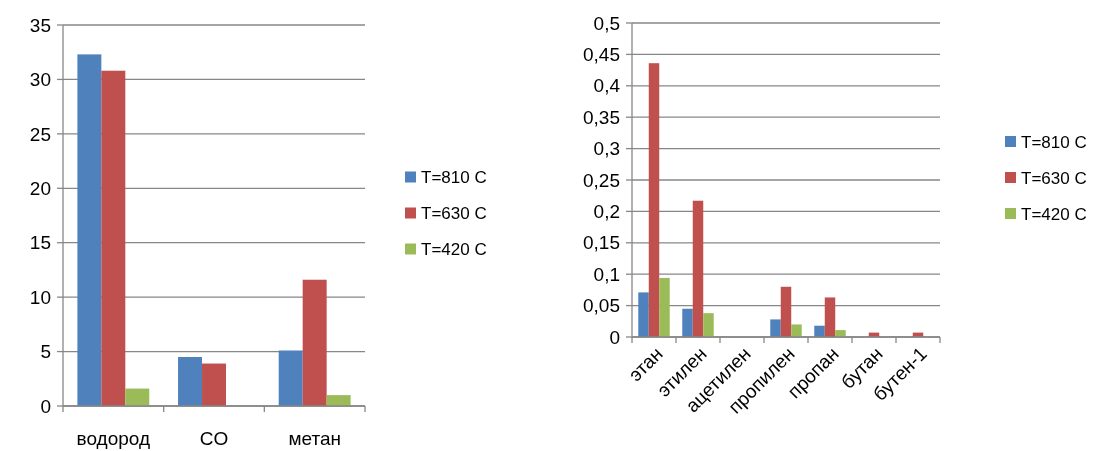  What do you see at coordinates (601, 180) in the screenshot?
I see `y-tick-label: 0,25` at bounding box center [601, 180].